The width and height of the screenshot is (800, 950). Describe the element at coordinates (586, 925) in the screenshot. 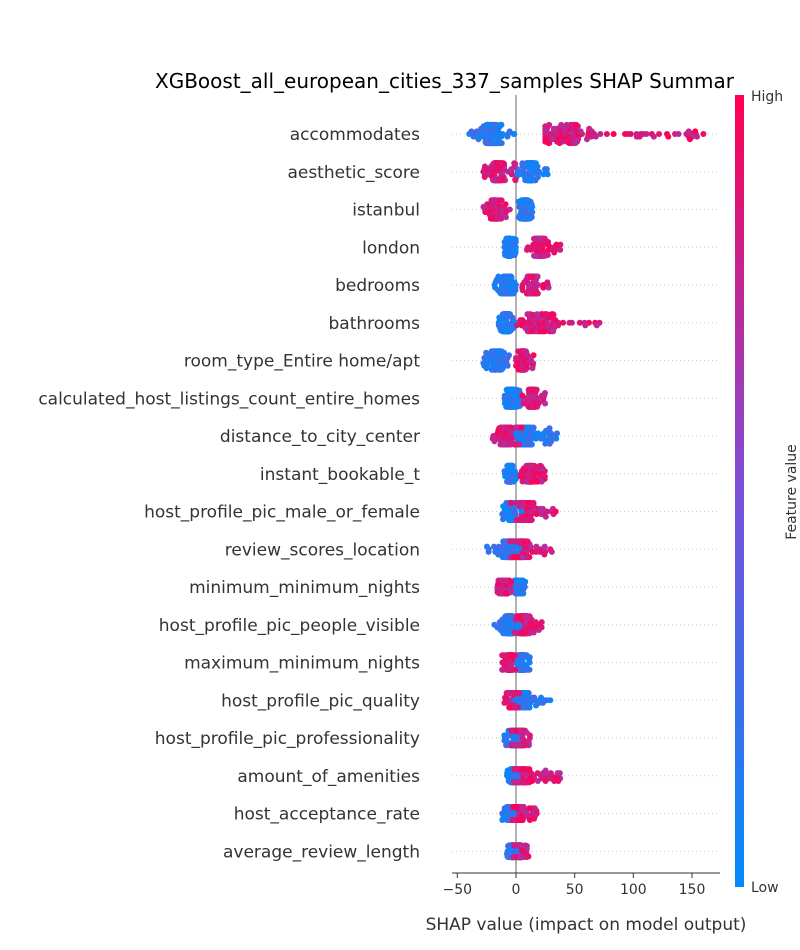

I see `x-axis-label: SHAP value (impact on model output)` at that location.